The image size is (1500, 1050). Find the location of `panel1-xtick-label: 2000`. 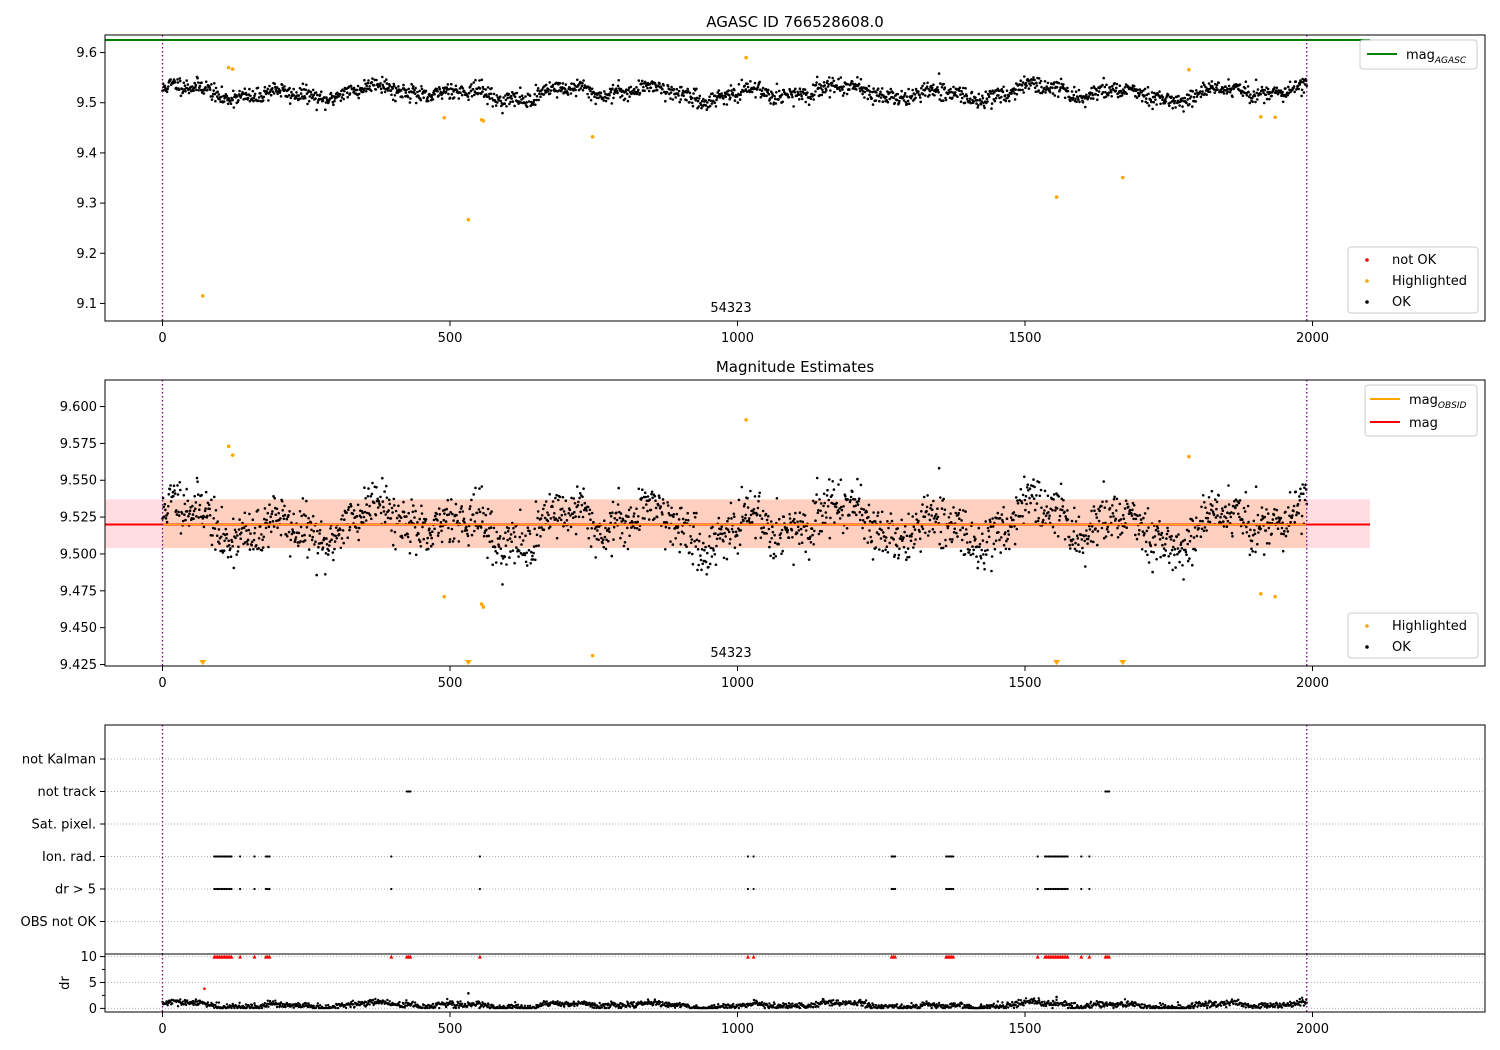

panel1-xtick-label: 2000 is located at coordinates (1312, 338).